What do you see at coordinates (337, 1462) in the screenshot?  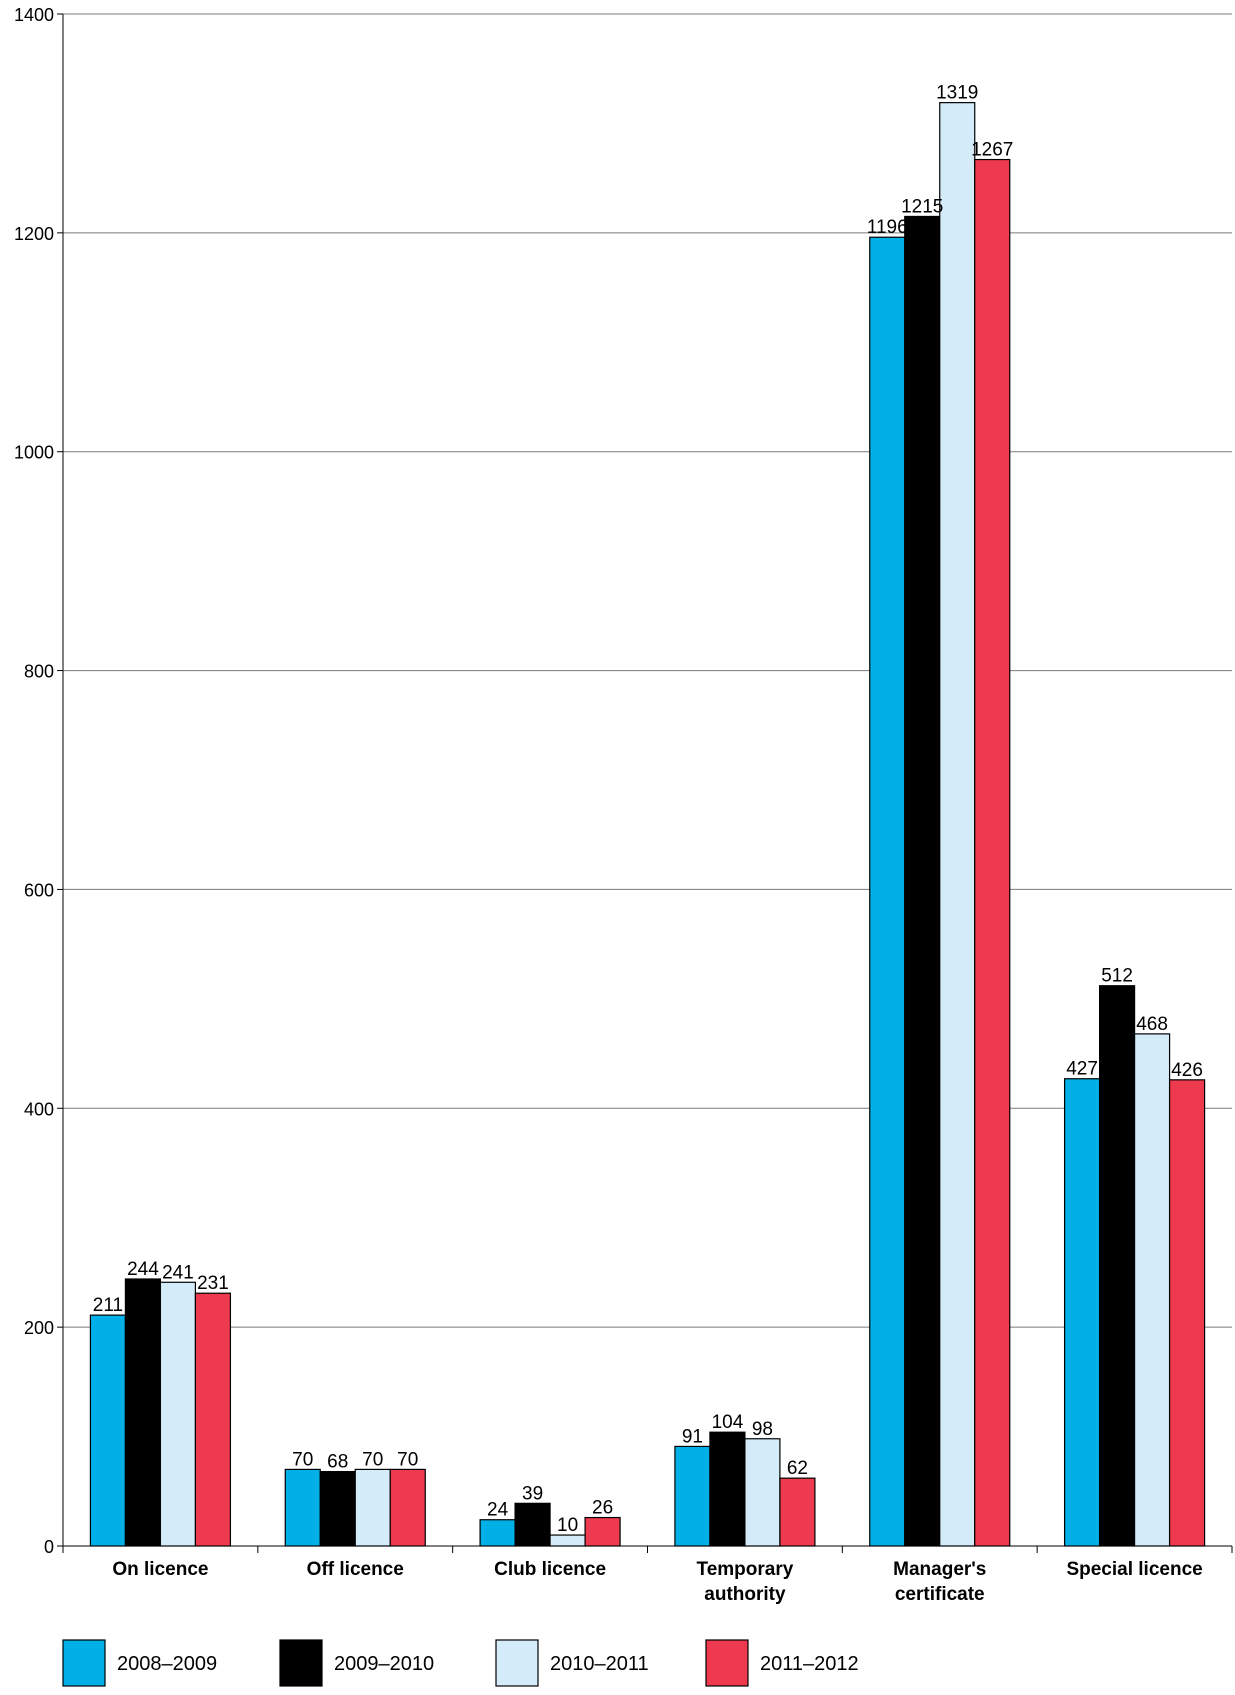 I see `data-label: 68` at bounding box center [337, 1462].